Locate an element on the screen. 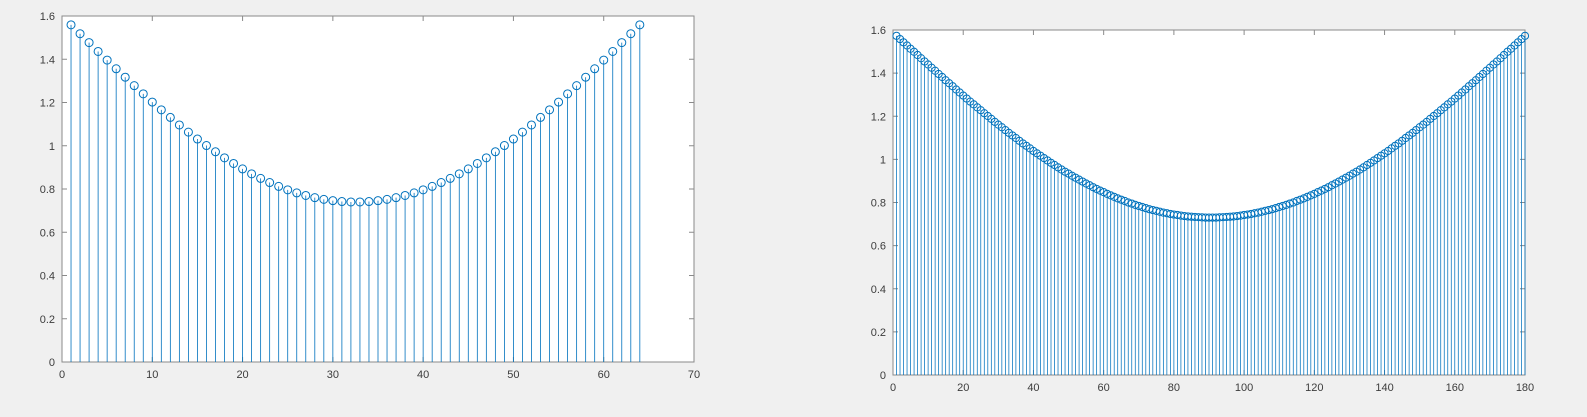 This screenshot has width=1587, height=417. x-tick-label: 80 is located at coordinates (1174, 388).